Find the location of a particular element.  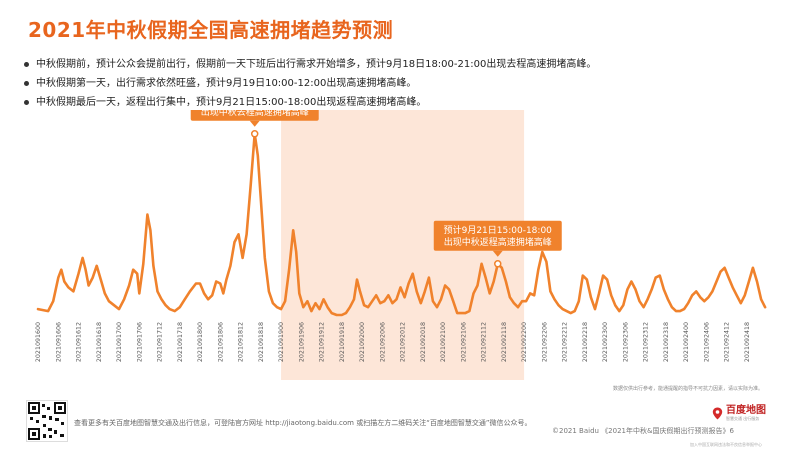

copyright: ©2021 Baidu 《2021年中秋&国庆假期出行预测报告》6 is located at coordinates (643, 431).